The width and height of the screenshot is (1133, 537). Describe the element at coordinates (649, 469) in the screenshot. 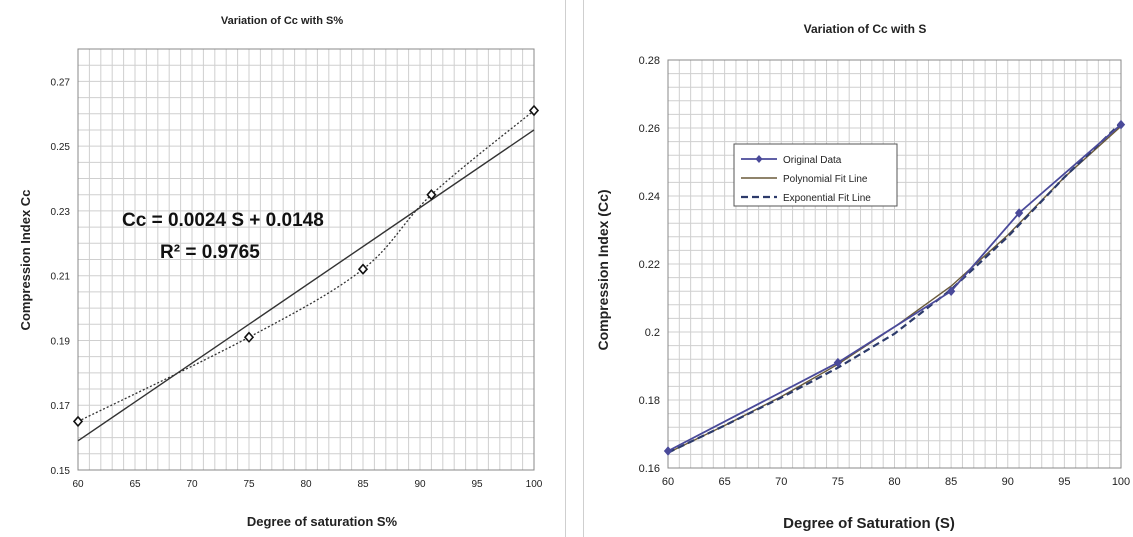

I see `y-tick-label: 0.16` at that location.